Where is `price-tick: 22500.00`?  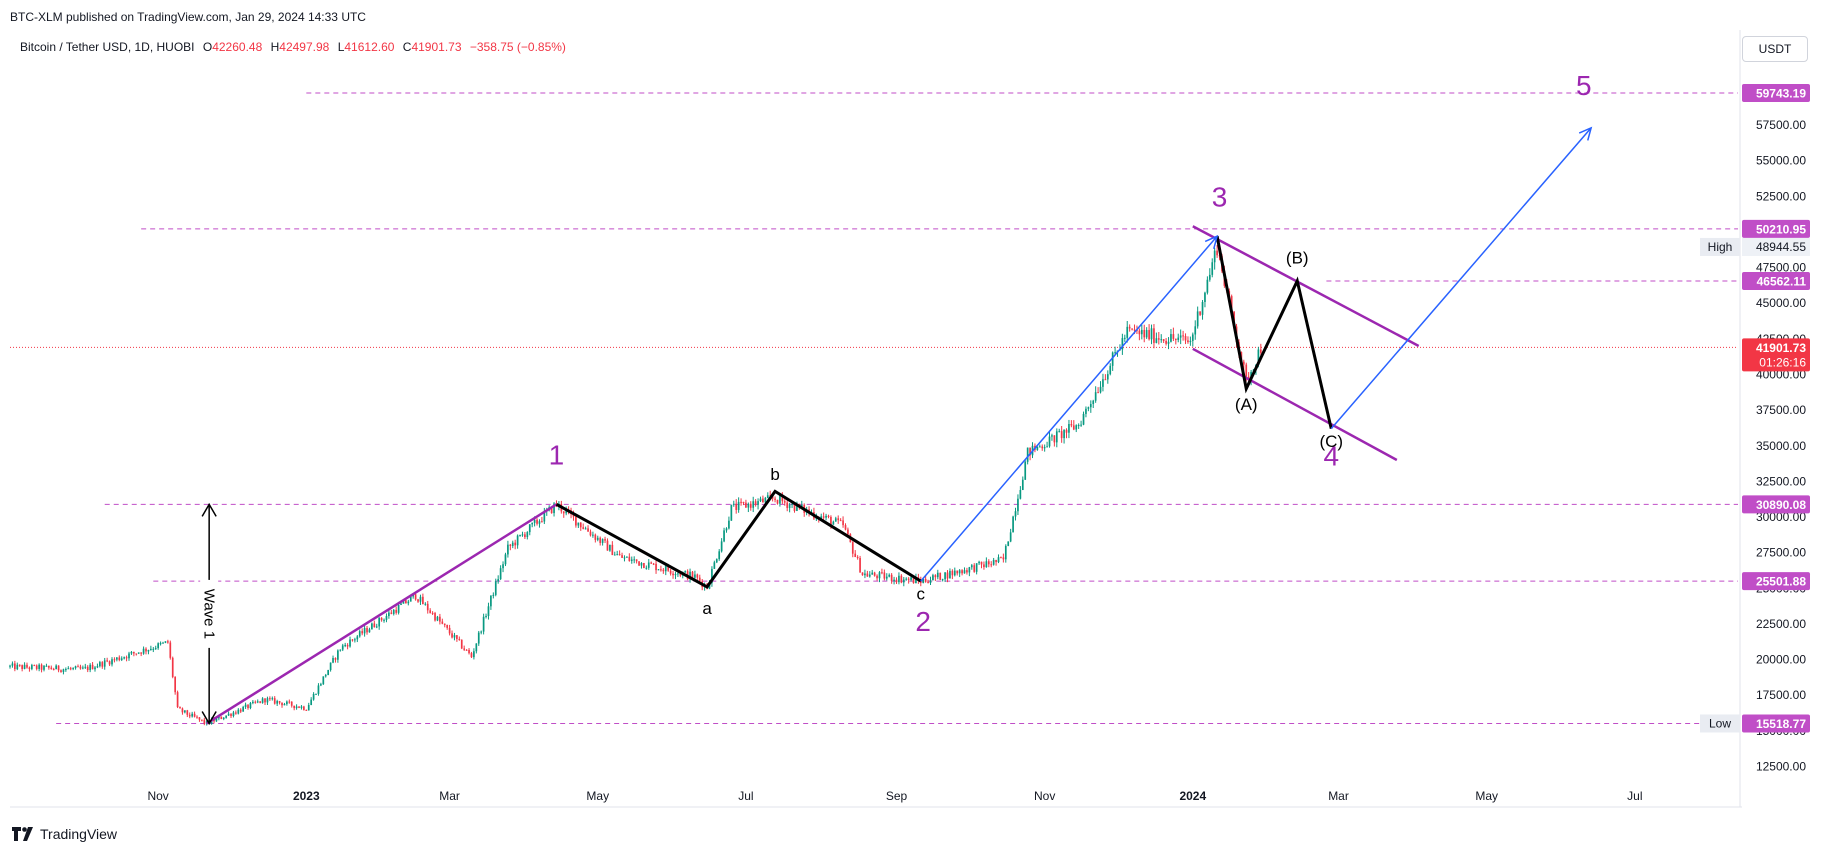
price-tick: 22500.00 is located at coordinates (1781, 624).